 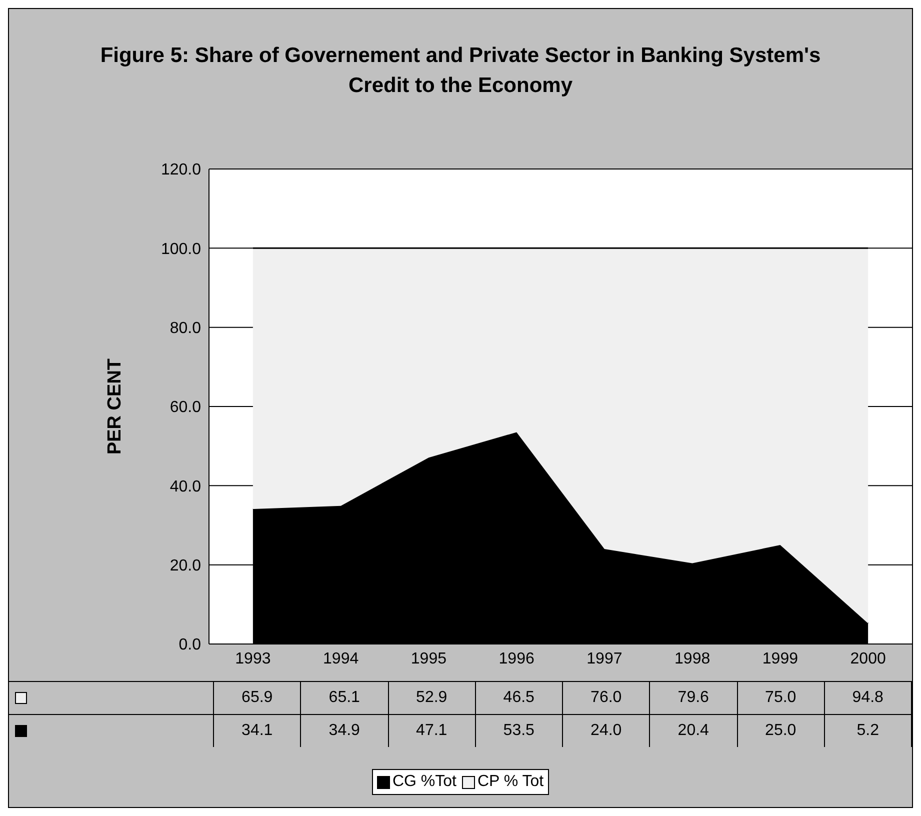 What do you see at coordinates (604, 659) in the screenshot?
I see `x-tick-label: 1997` at bounding box center [604, 659].